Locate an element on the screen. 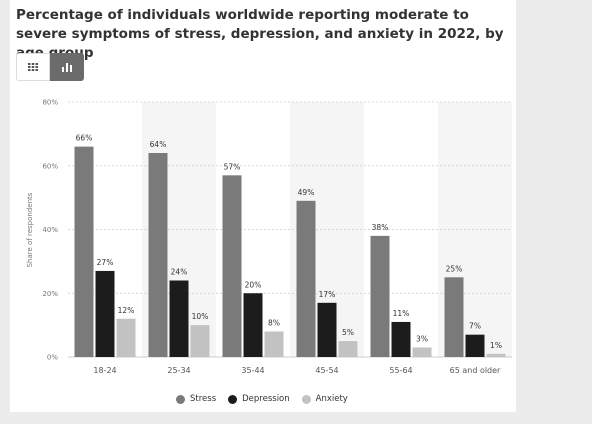  chart-legend: Stress Depression Anxiety is located at coordinates (262, 399).